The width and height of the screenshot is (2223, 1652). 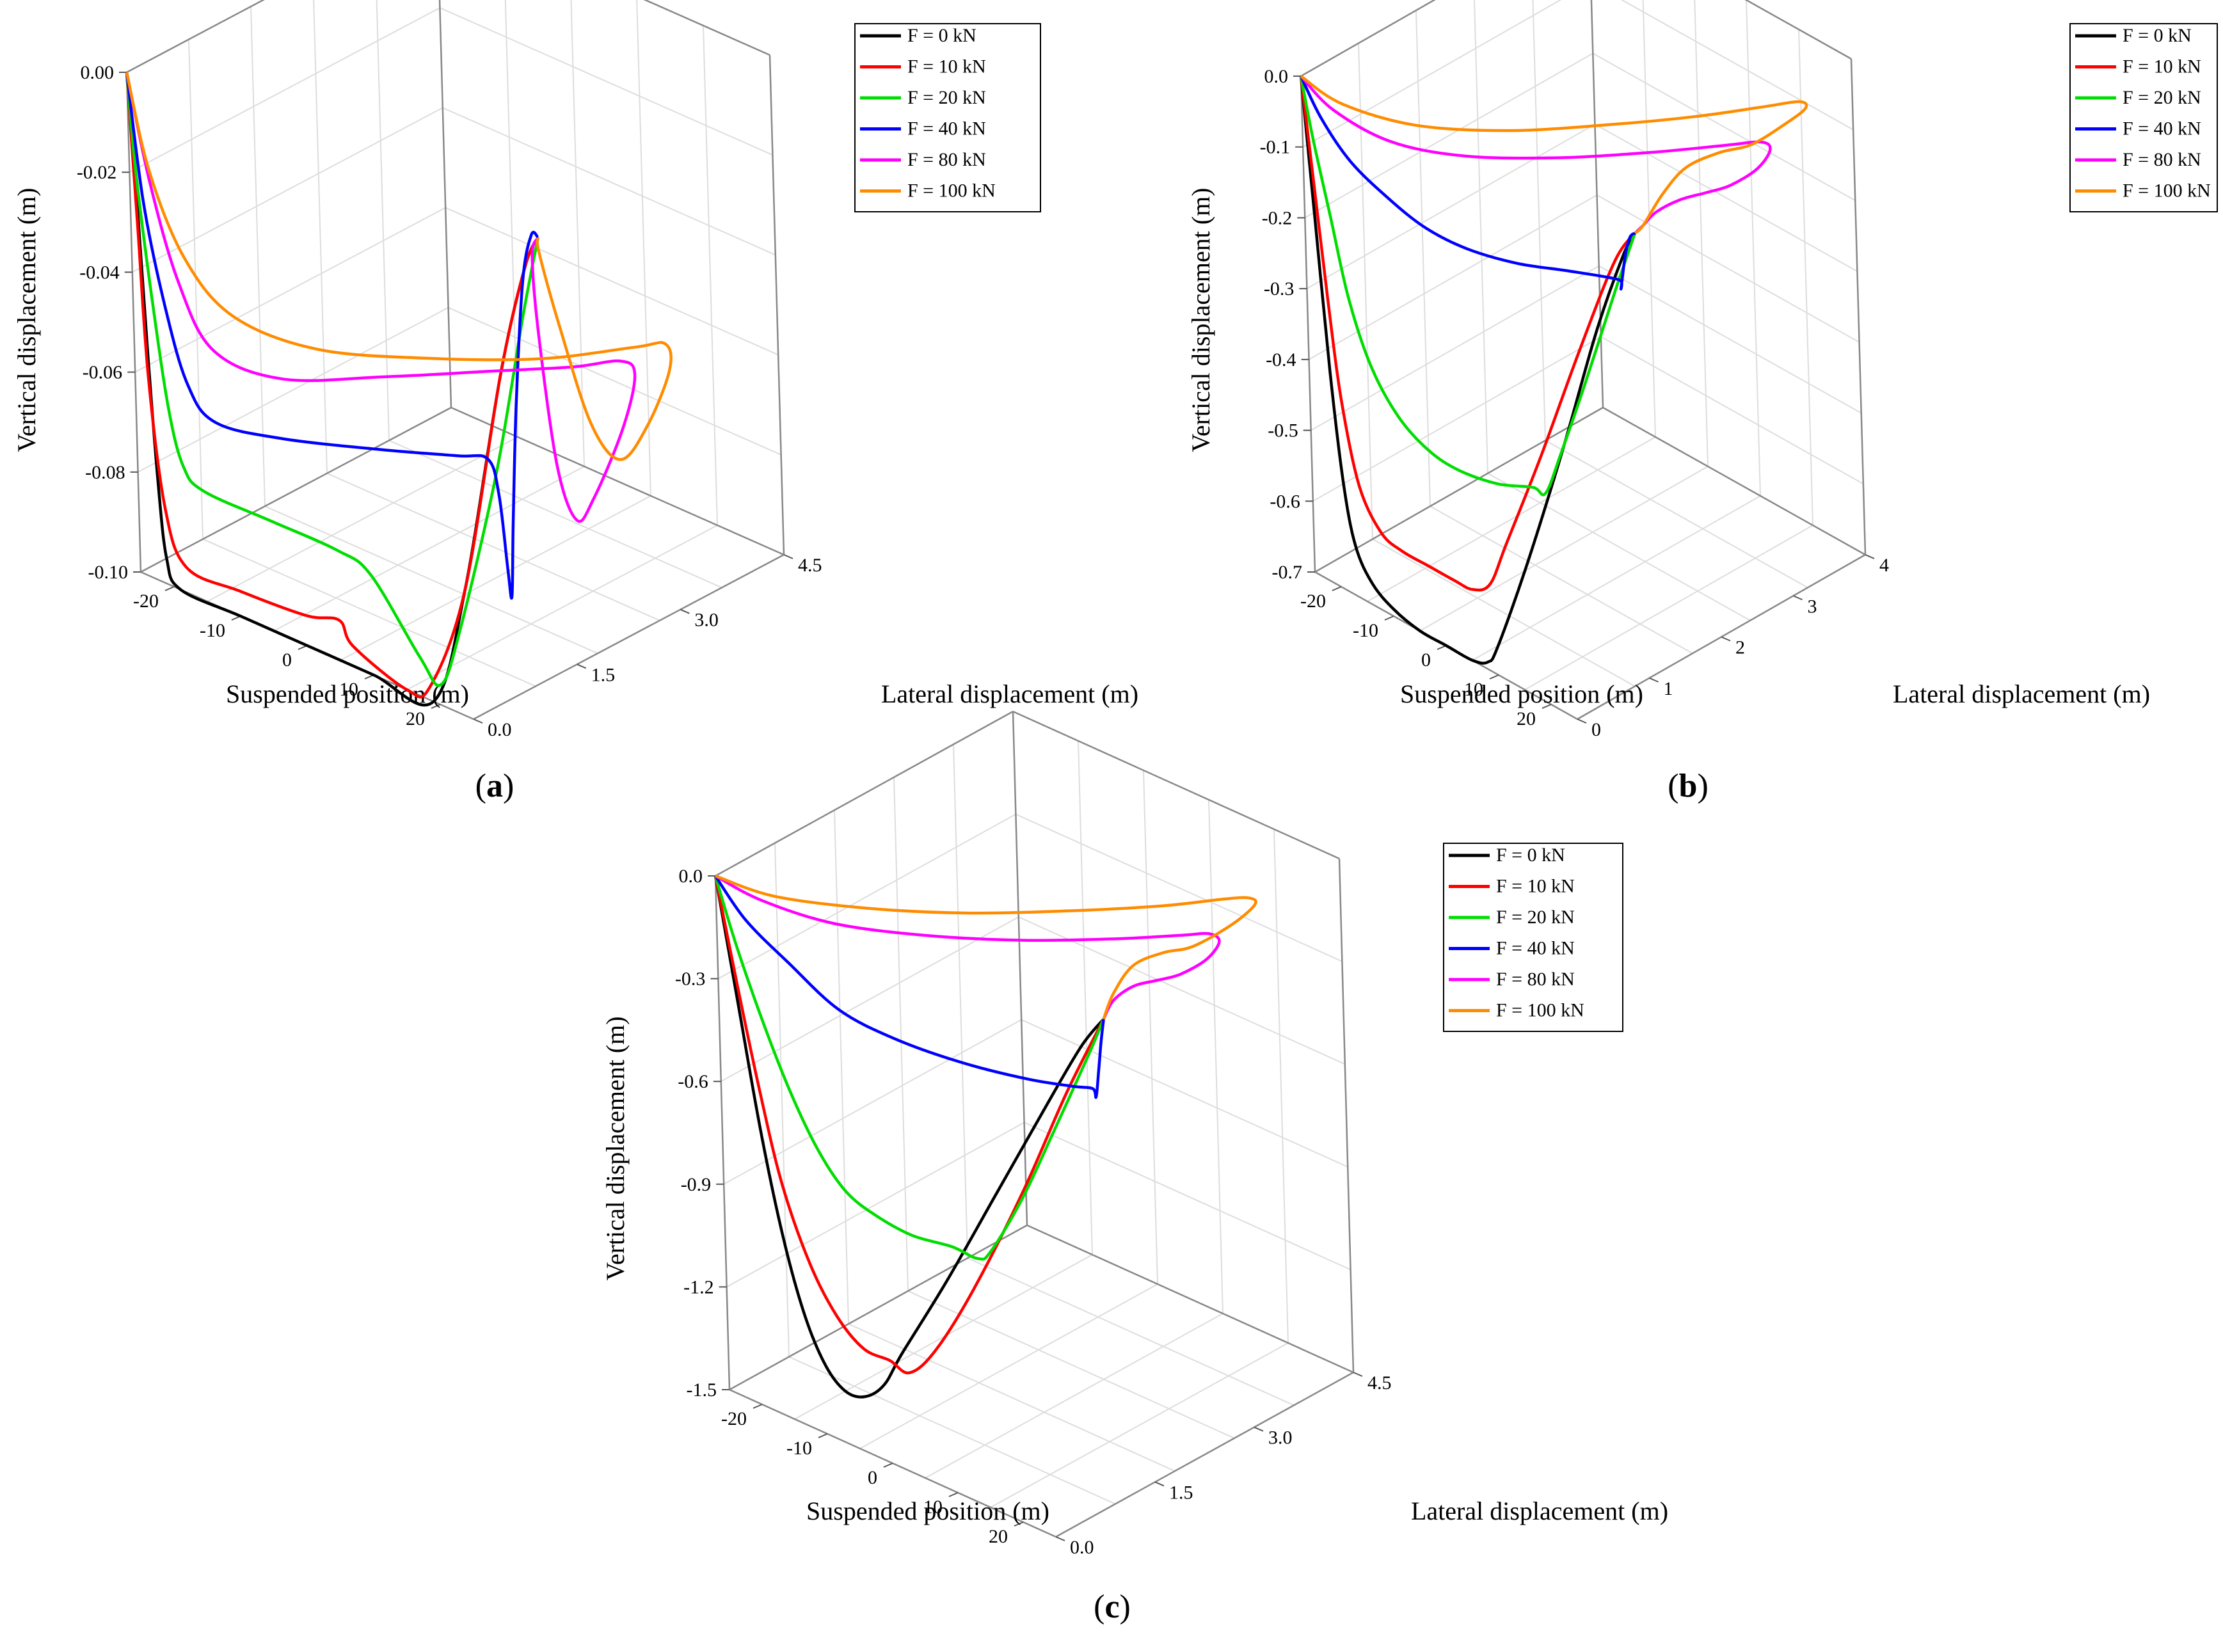 What do you see at coordinates (1278, 217) in the screenshot?
I see `z-tick-label: -0.2` at bounding box center [1278, 217].